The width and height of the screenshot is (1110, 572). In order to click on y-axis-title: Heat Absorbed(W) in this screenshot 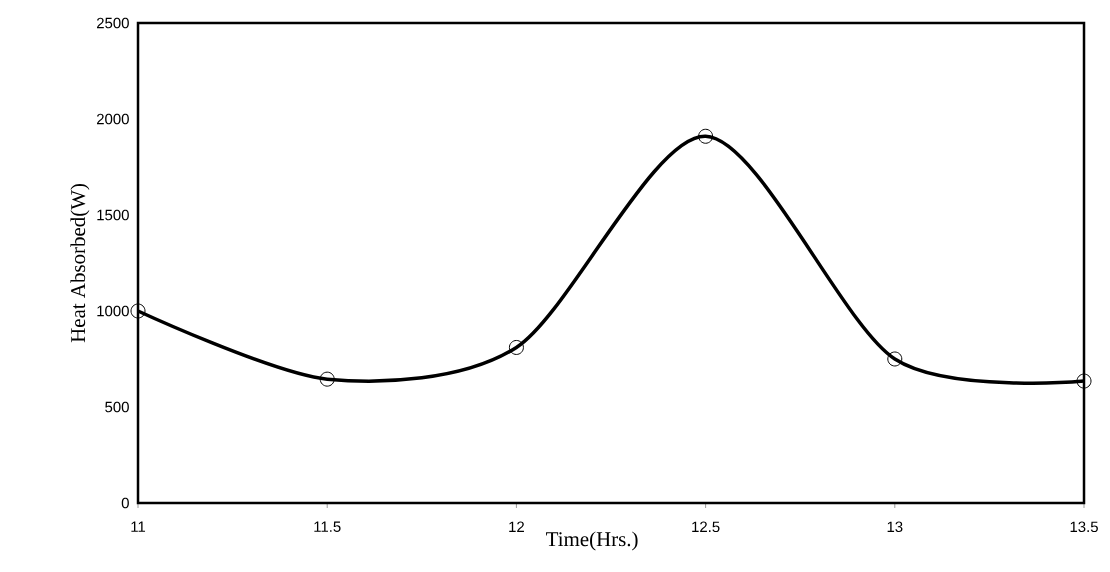, I will do `click(80, 263)`.